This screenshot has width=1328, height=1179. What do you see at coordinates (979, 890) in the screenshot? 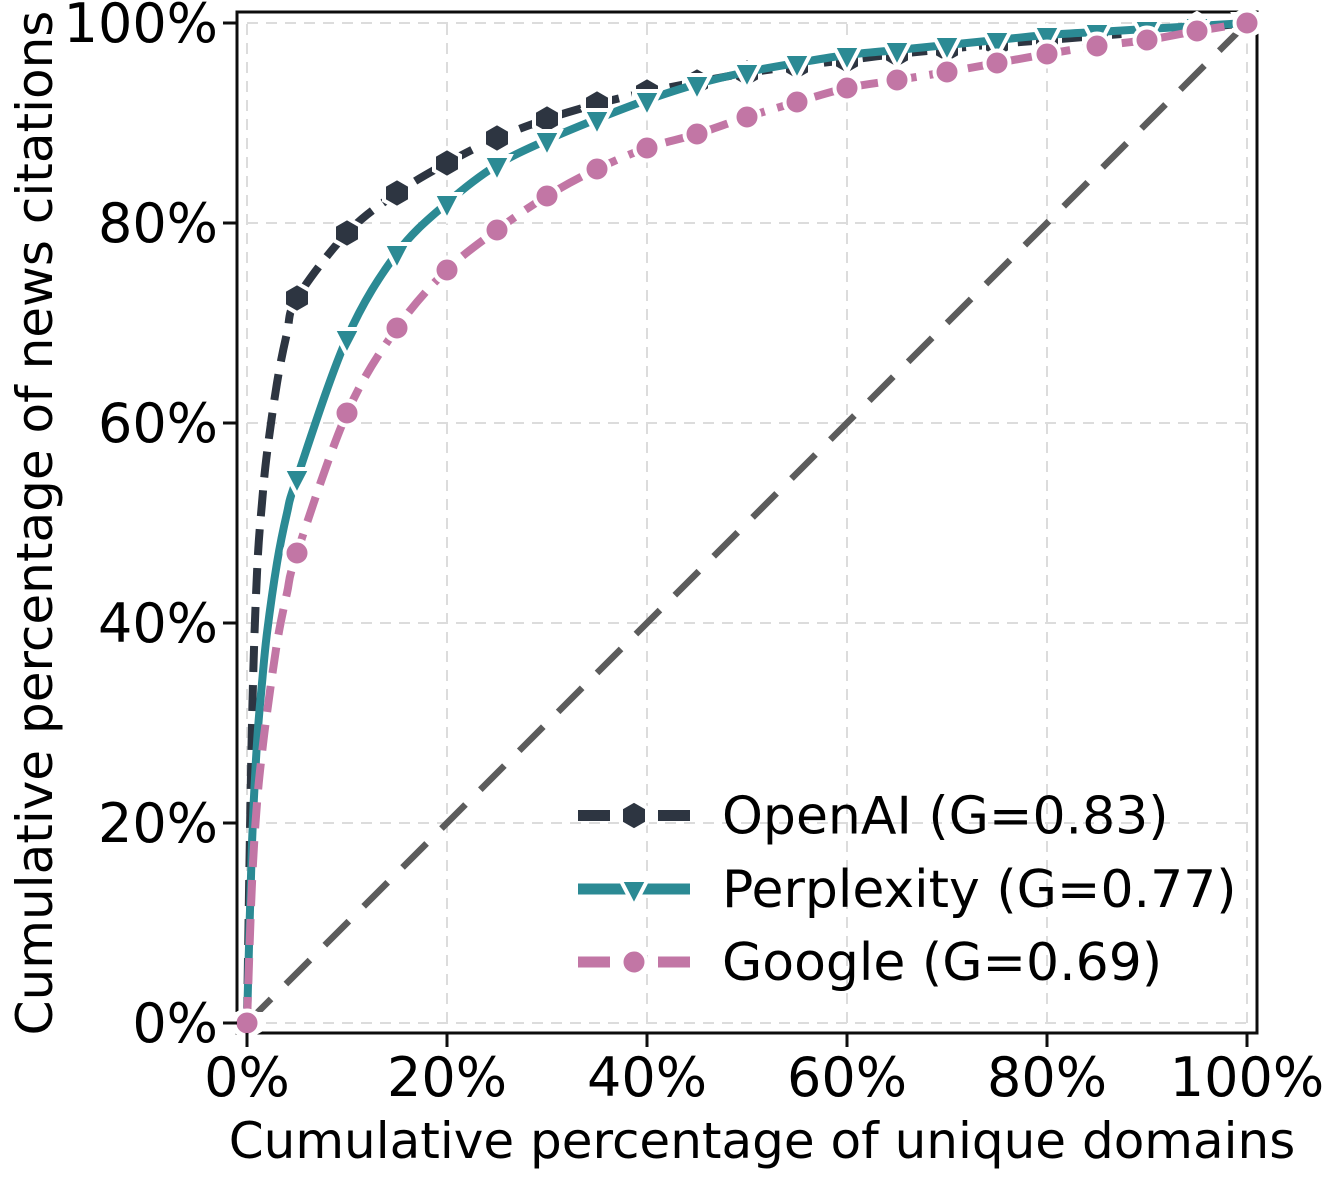
I see `legend-label: Perplexity (G=0.77)` at bounding box center [979, 890].